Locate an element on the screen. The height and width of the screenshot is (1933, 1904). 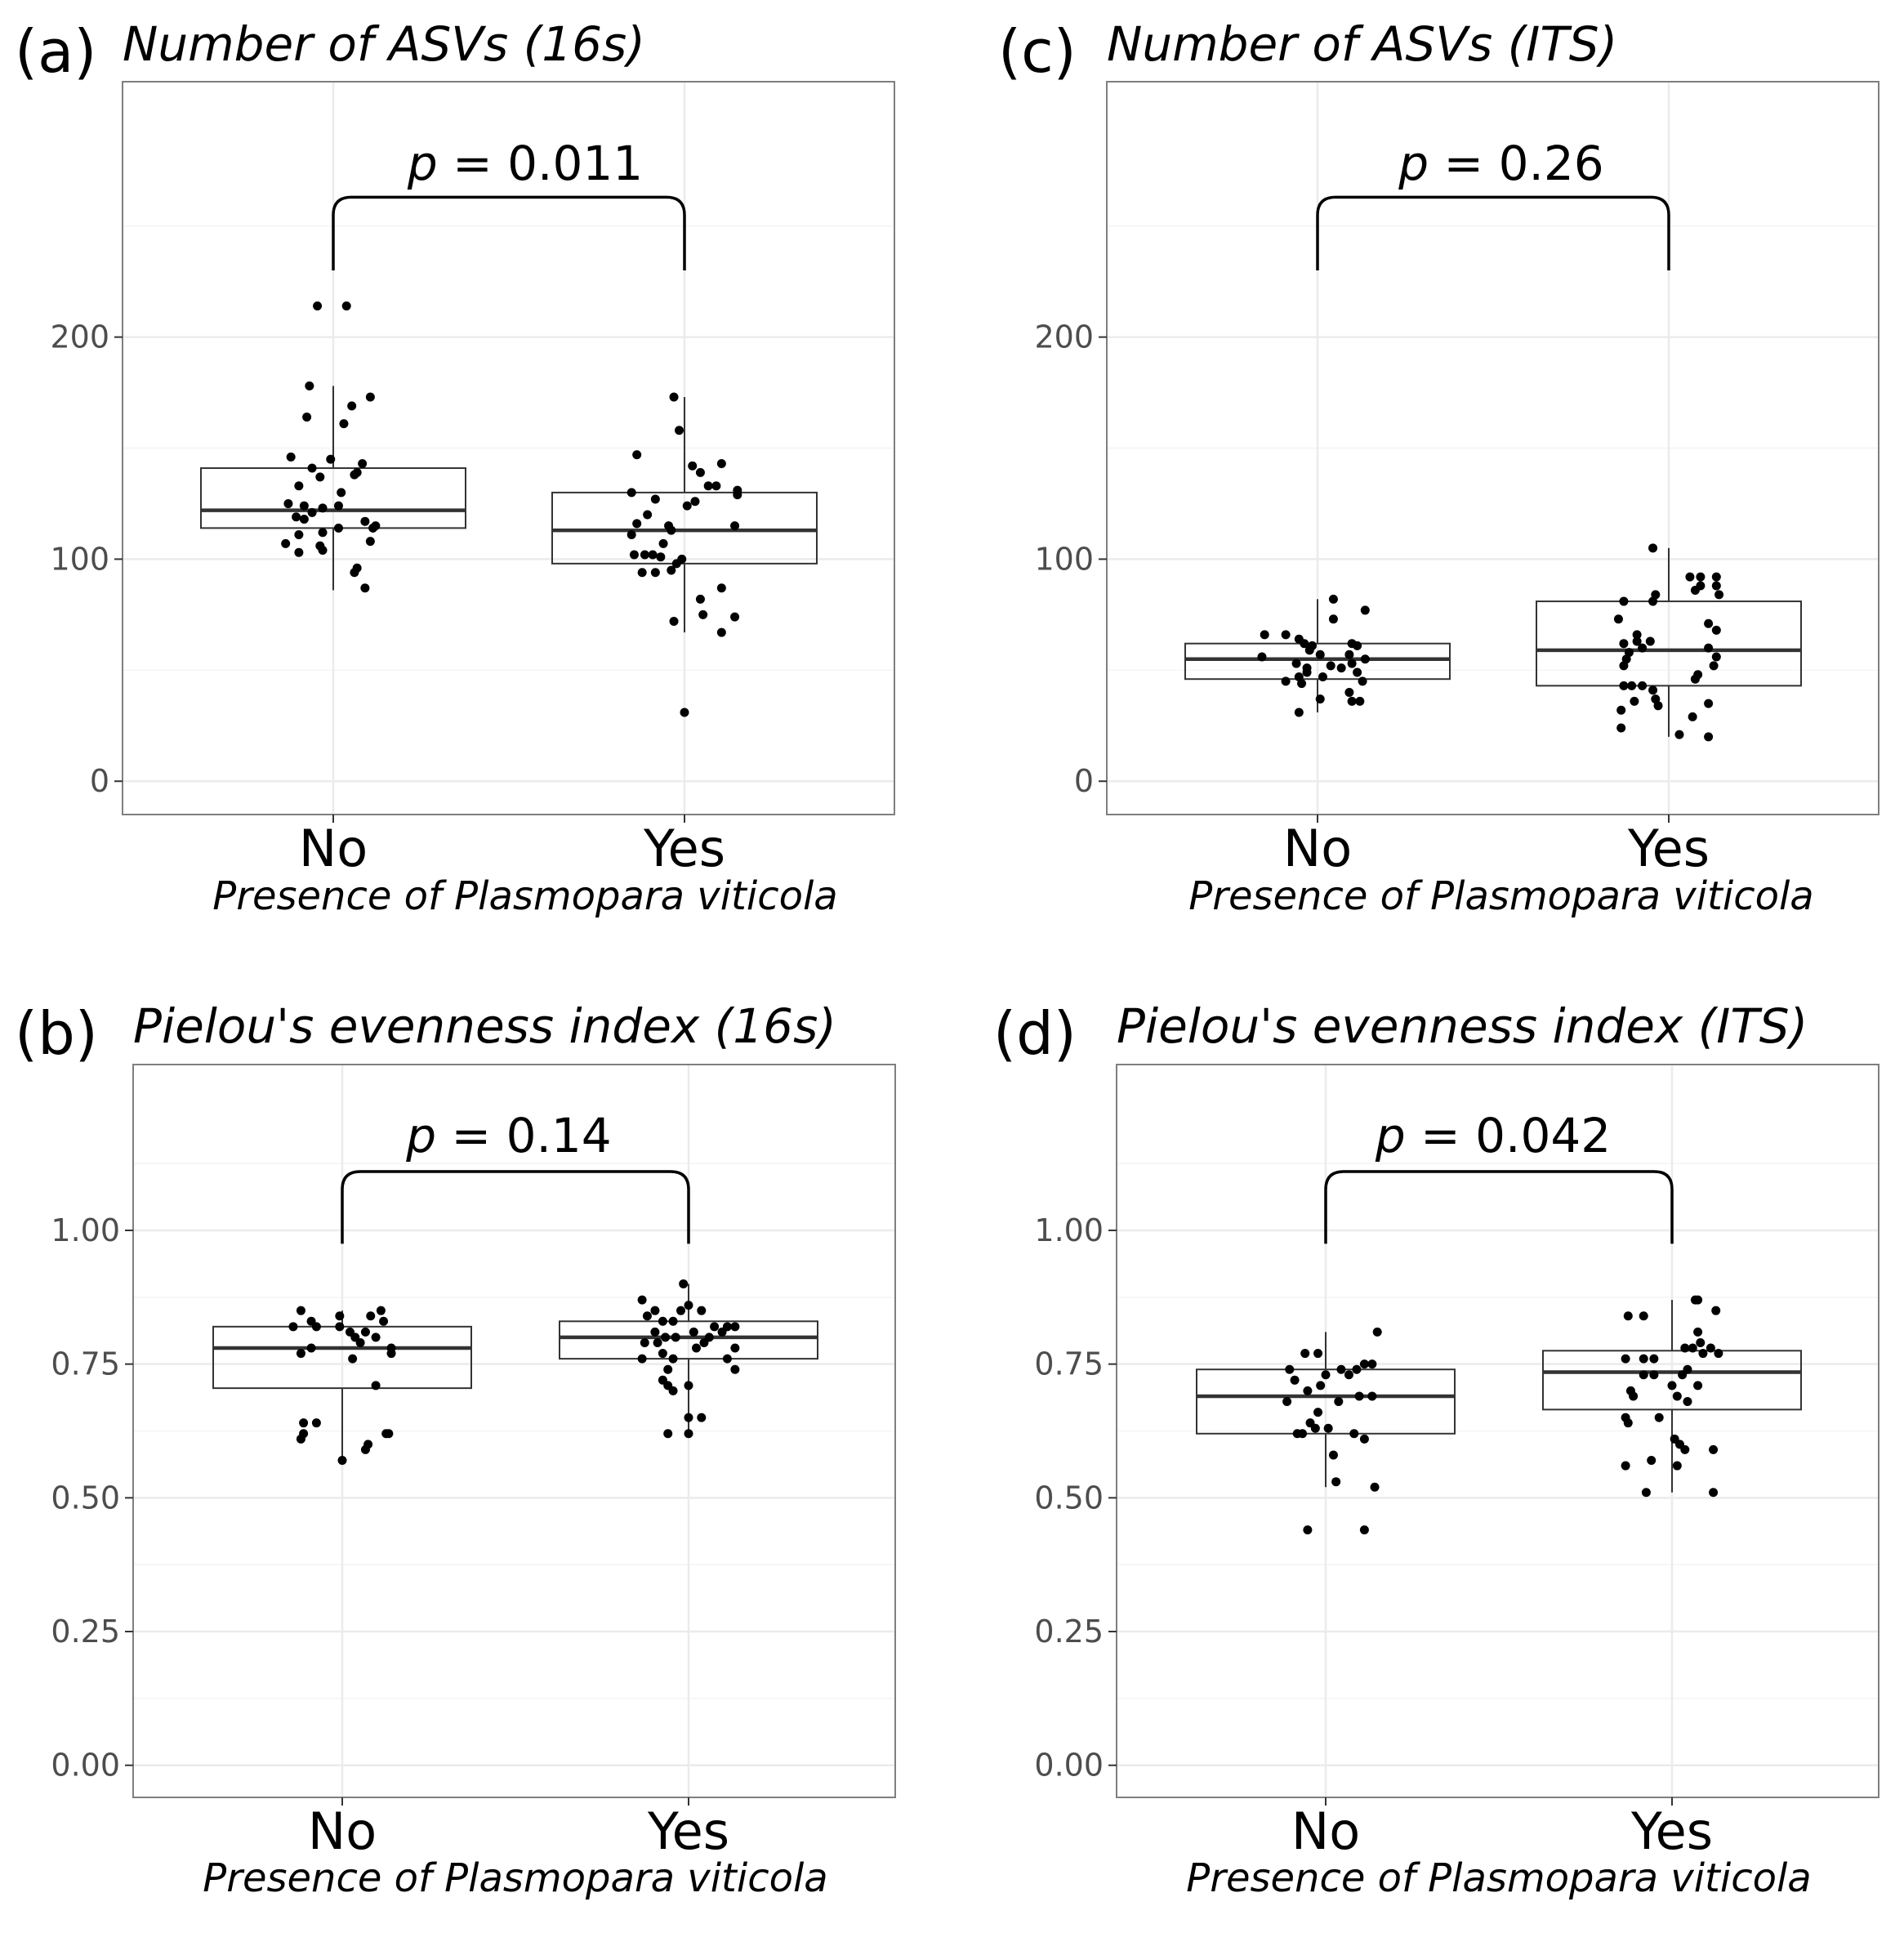
panel-letter-d: (d) is located at coordinates (1035, 1033).